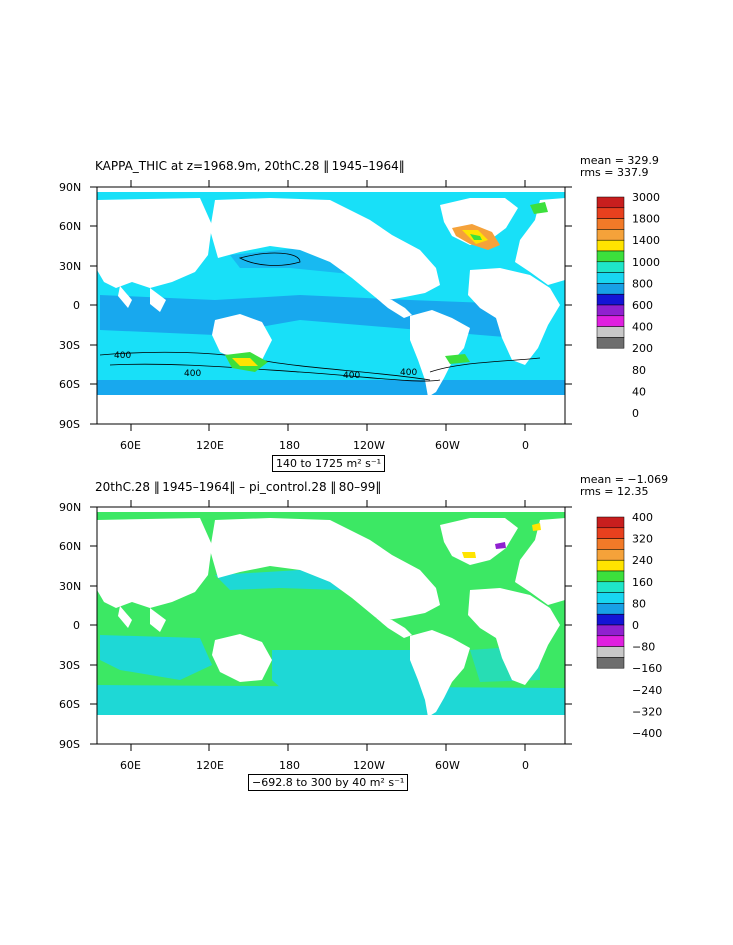 The width and height of the screenshot is (733, 945). What do you see at coordinates (642, 283) in the screenshot?
I see `panel1-colorbar-tick-label: 800` at bounding box center [642, 283].